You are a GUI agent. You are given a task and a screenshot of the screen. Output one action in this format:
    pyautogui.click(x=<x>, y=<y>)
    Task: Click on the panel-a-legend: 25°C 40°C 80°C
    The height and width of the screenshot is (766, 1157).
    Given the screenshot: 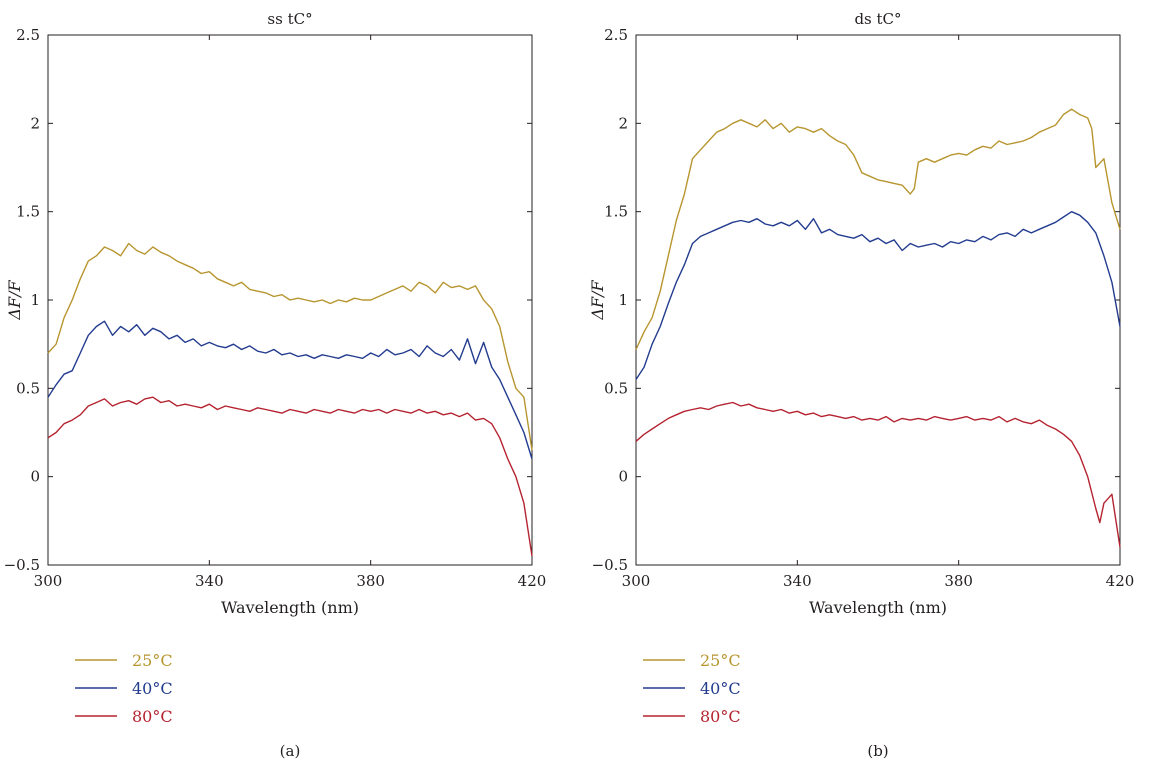 What is the action you would take?
    pyautogui.click(x=124, y=688)
    